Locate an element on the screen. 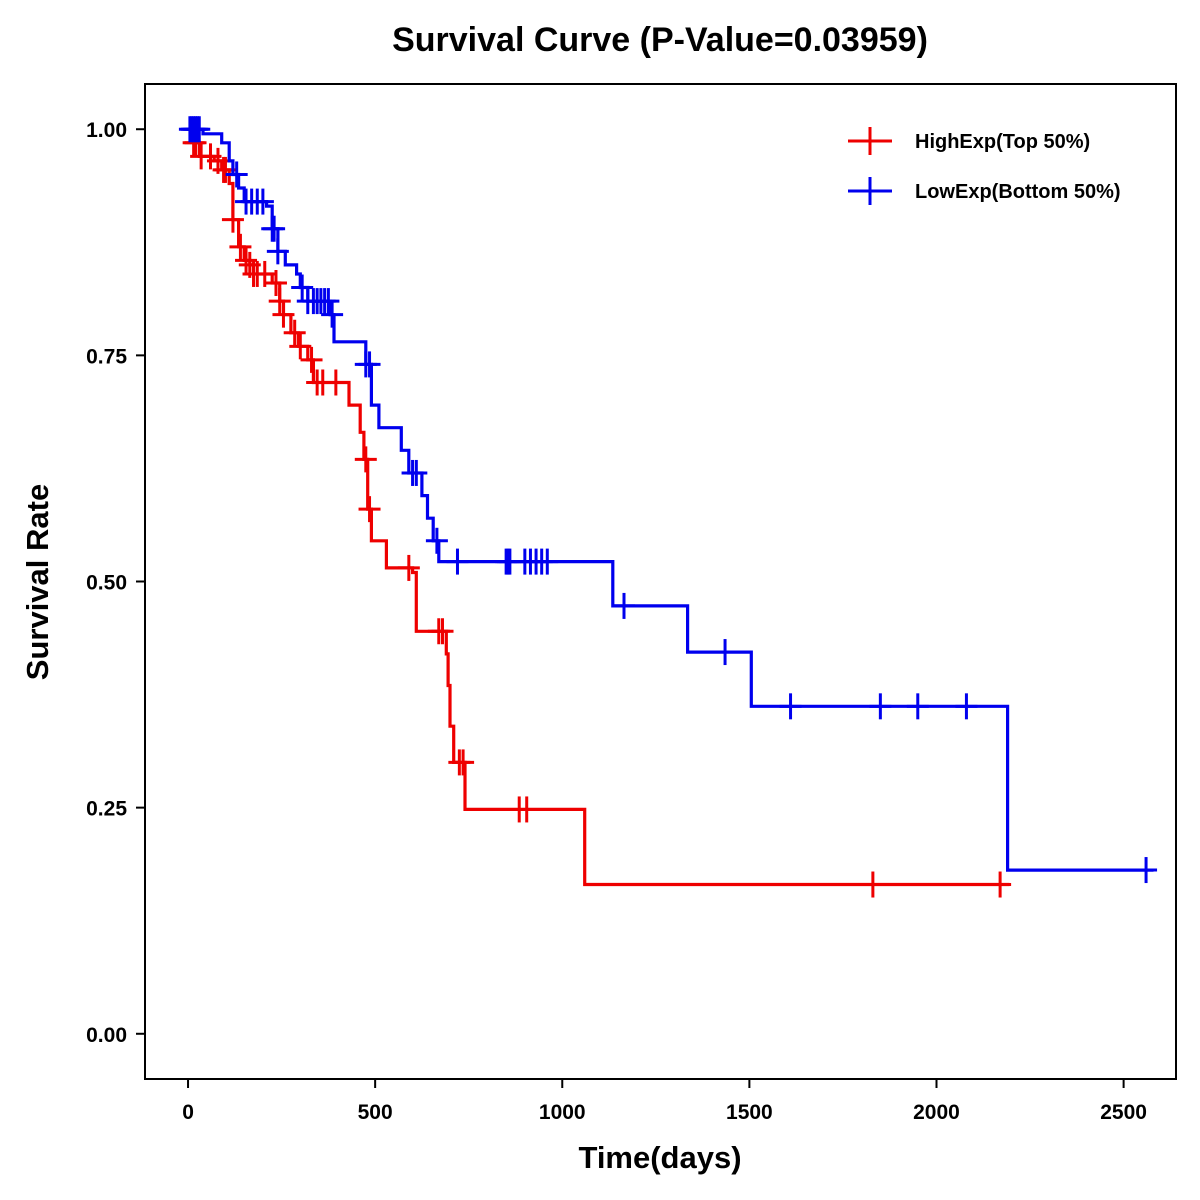 This screenshot has width=1200, height=1200. legend-label: LowExp(Bottom 50%) is located at coordinates (1018, 192).